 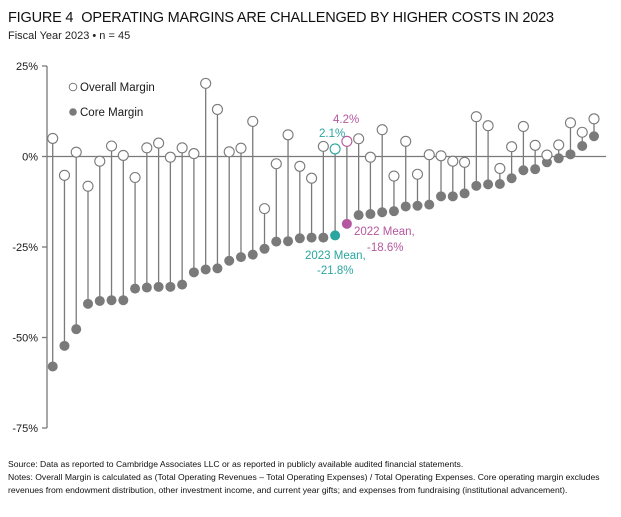 I want to click on y-tick-label: 0%, so click(x=30, y=158).